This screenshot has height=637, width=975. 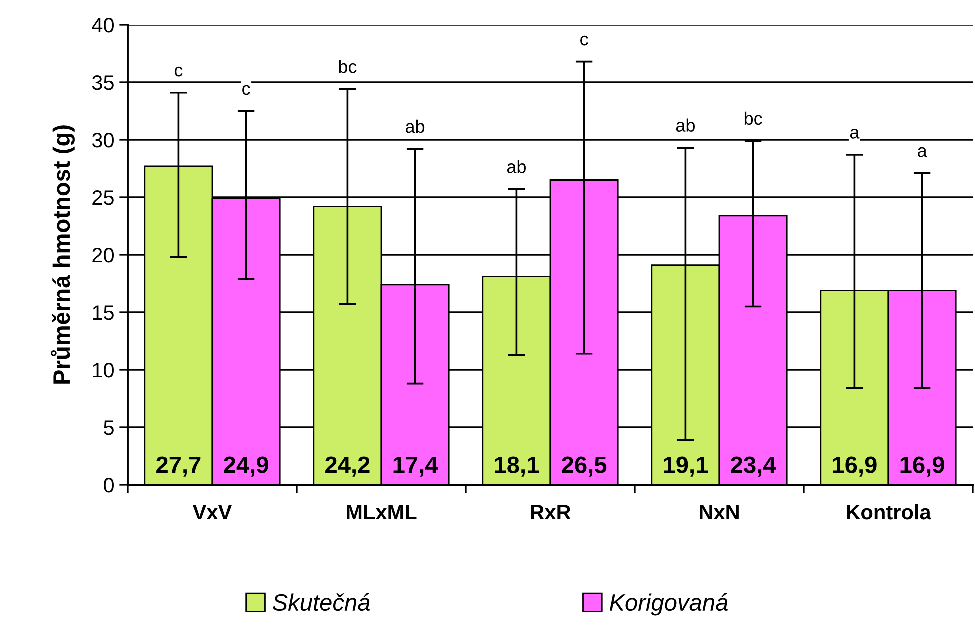 I want to click on x-tick-label: VxV, so click(x=212, y=512).